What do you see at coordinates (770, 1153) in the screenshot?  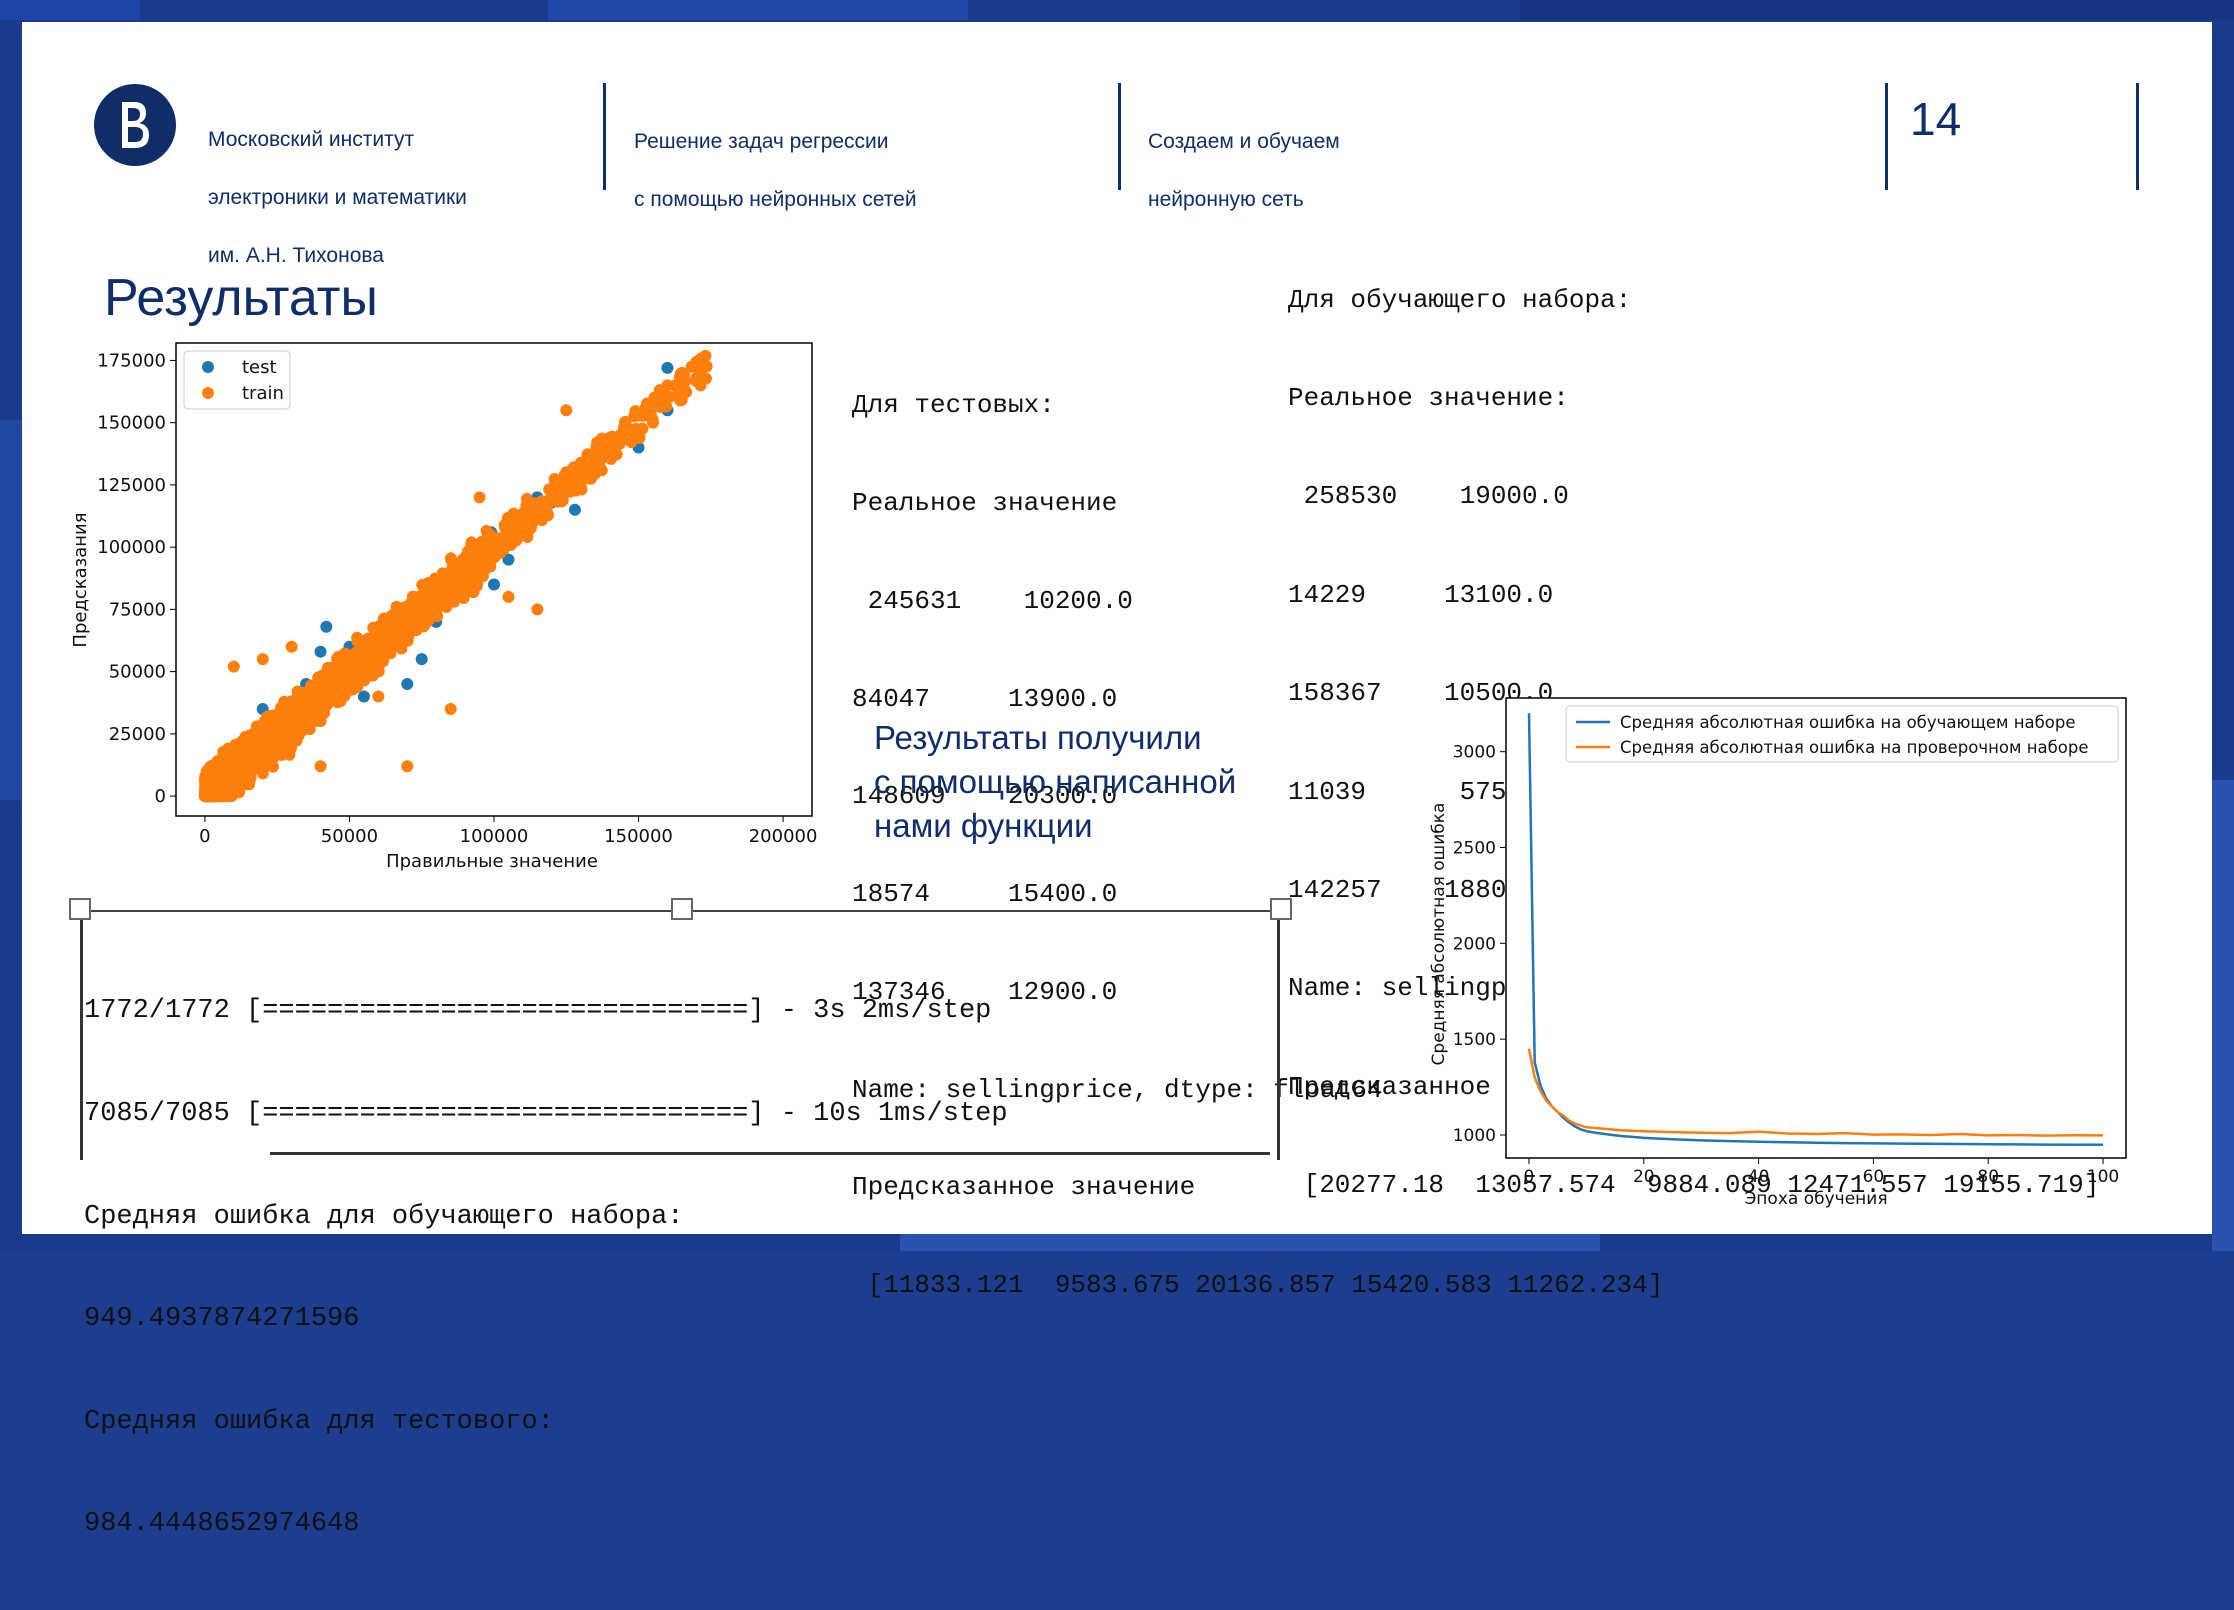 I see `terminal-bottom-border` at bounding box center [770, 1153].